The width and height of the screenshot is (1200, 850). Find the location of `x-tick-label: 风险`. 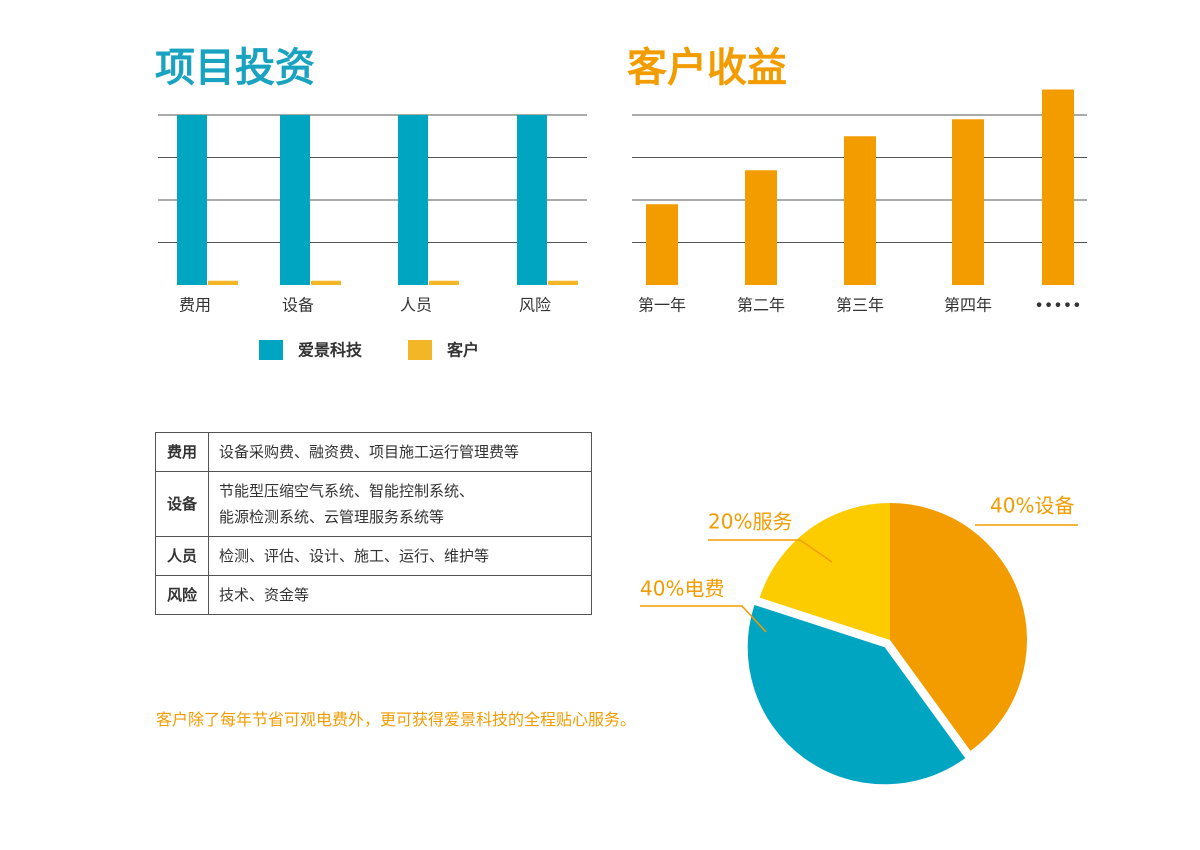

x-tick-label: 风险 is located at coordinates (535, 305).